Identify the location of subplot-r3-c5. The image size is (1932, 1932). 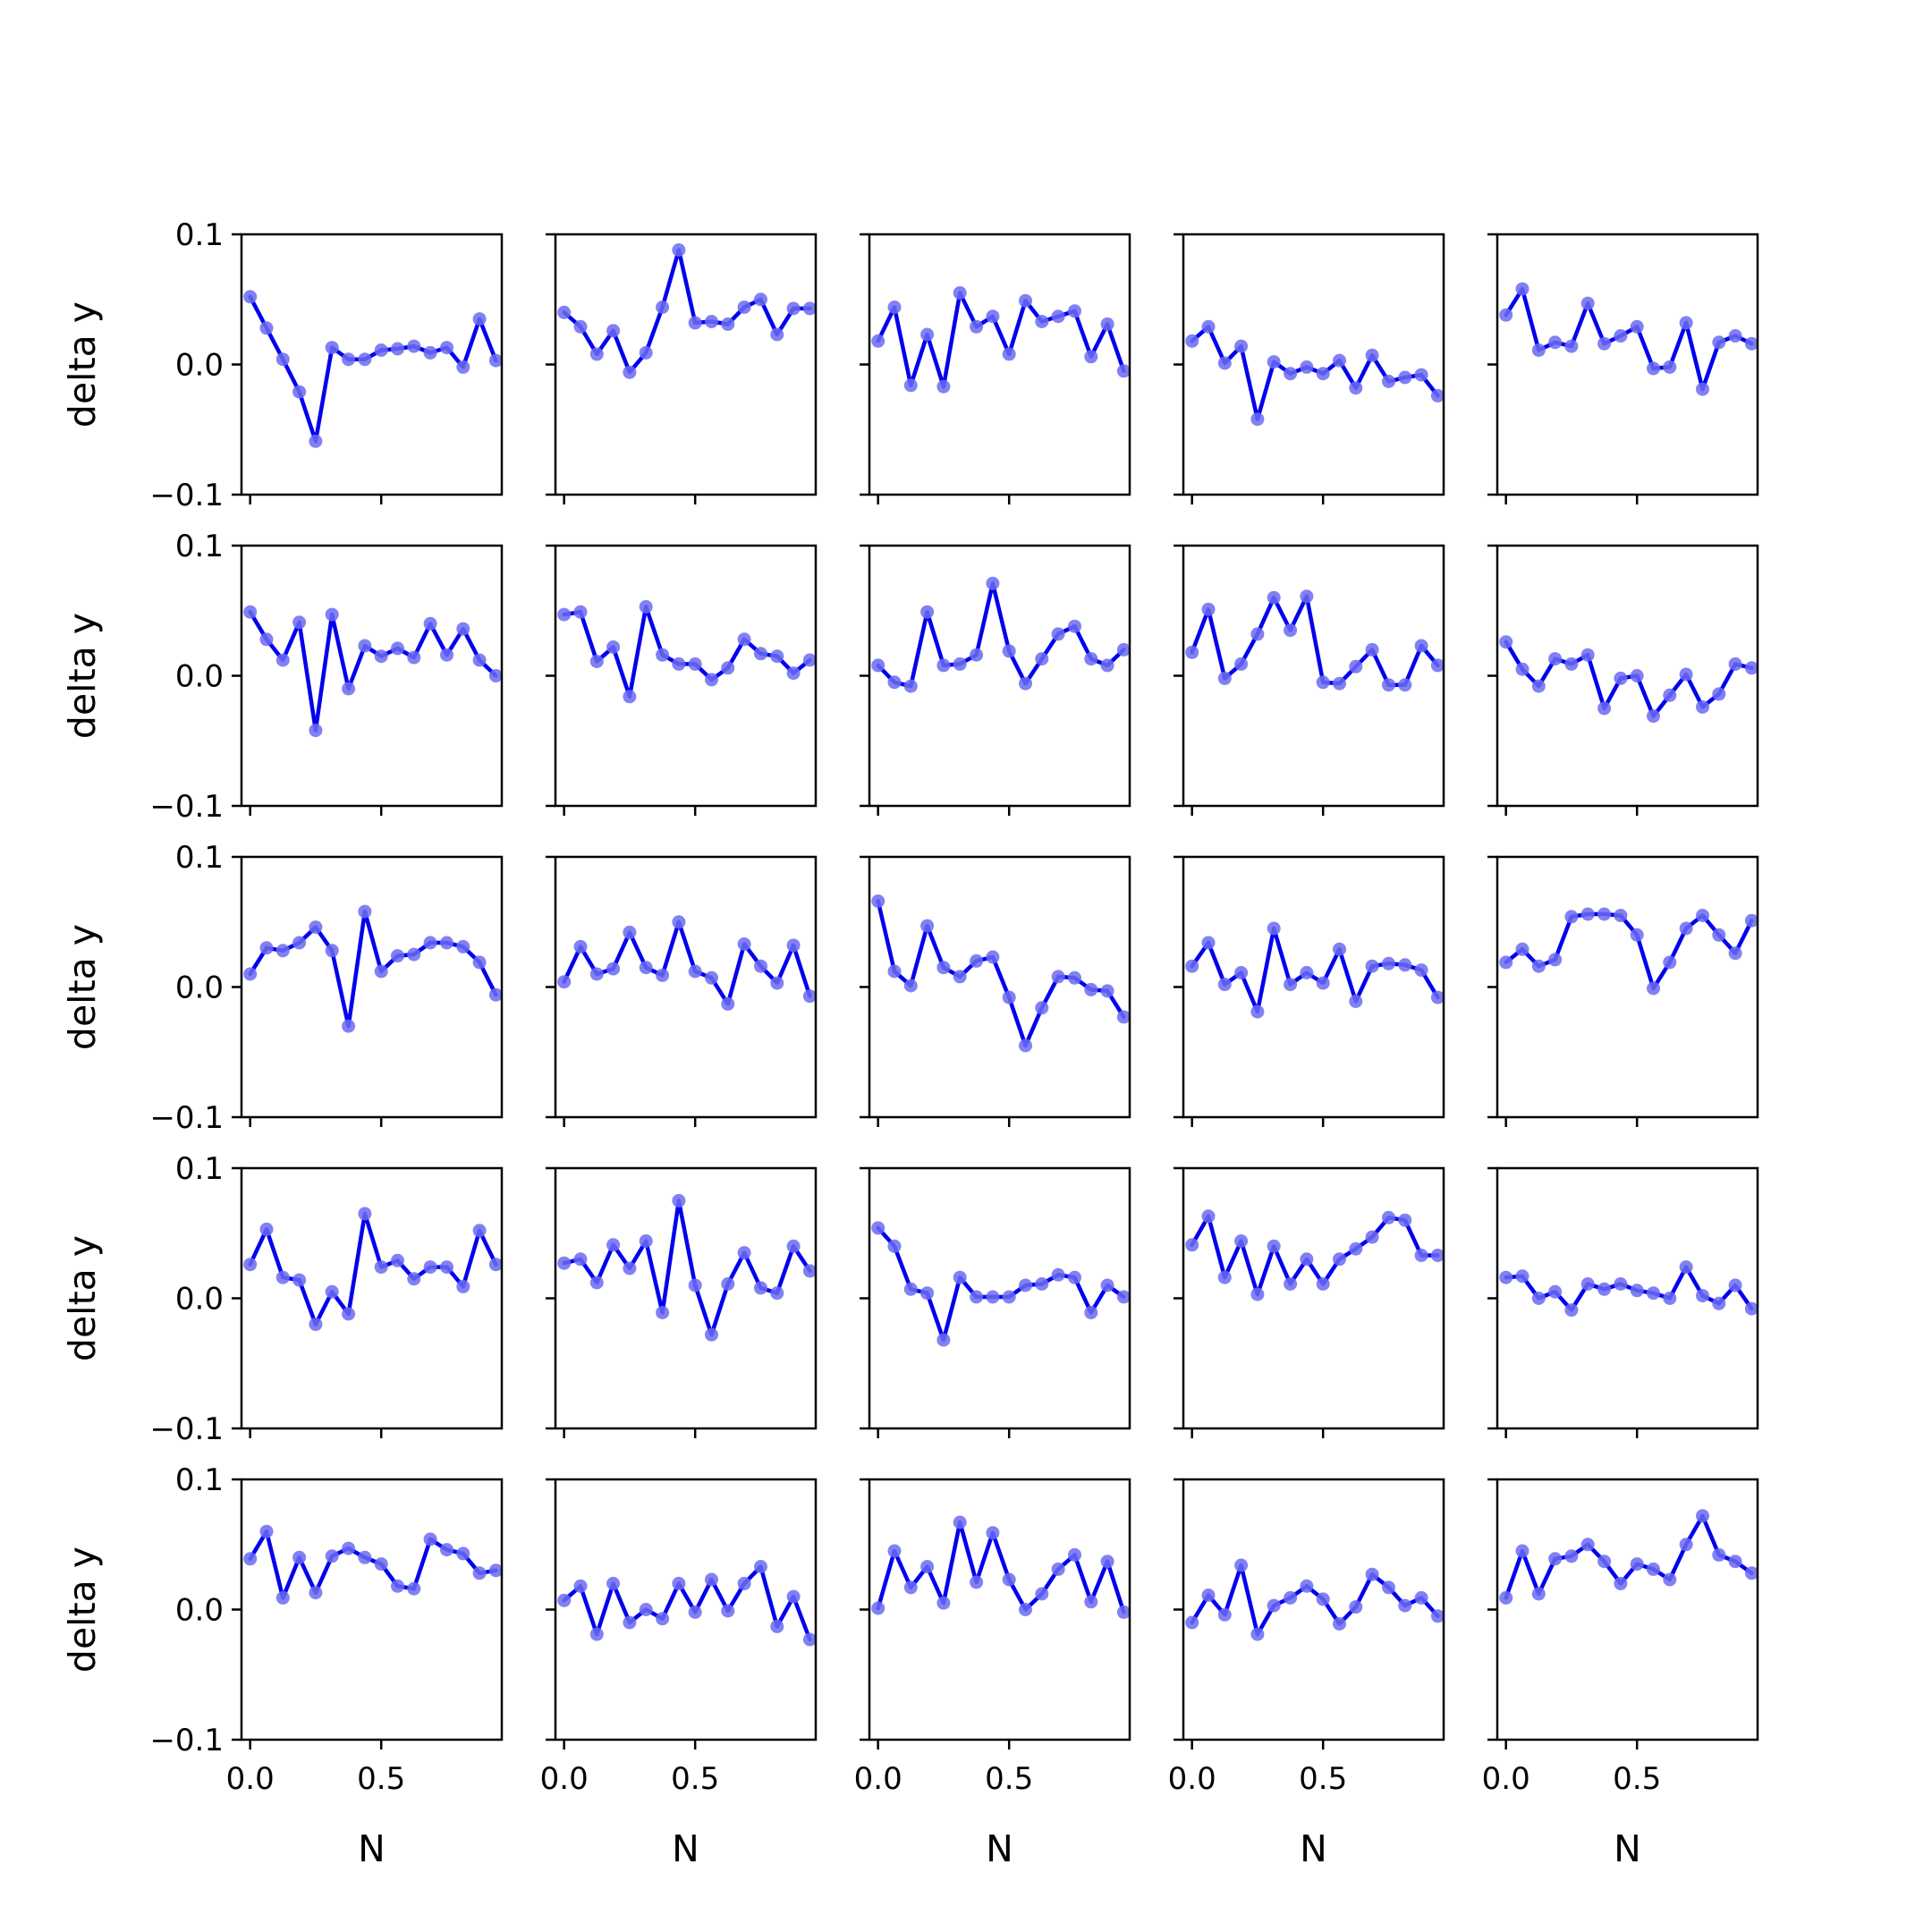
(1623, 991).